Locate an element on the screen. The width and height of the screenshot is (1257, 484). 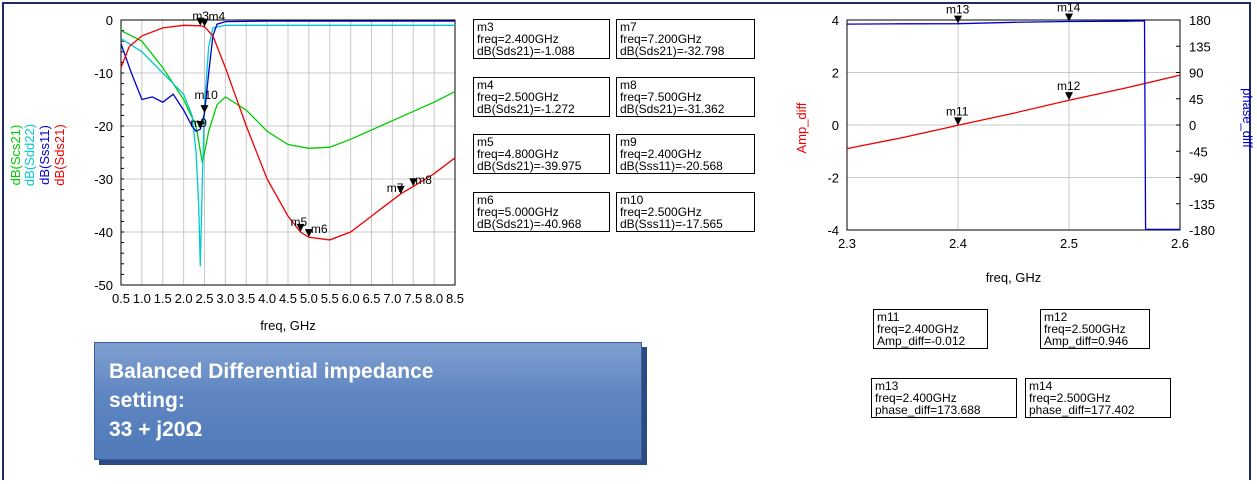
left-x-tick-label: 3.0 is located at coordinates (225, 298).